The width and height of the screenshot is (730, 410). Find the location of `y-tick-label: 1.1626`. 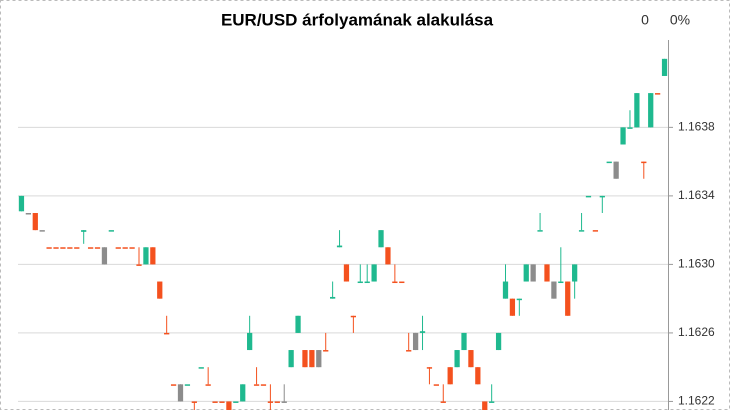

y-tick-label: 1.1626 is located at coordinates (696, 332).